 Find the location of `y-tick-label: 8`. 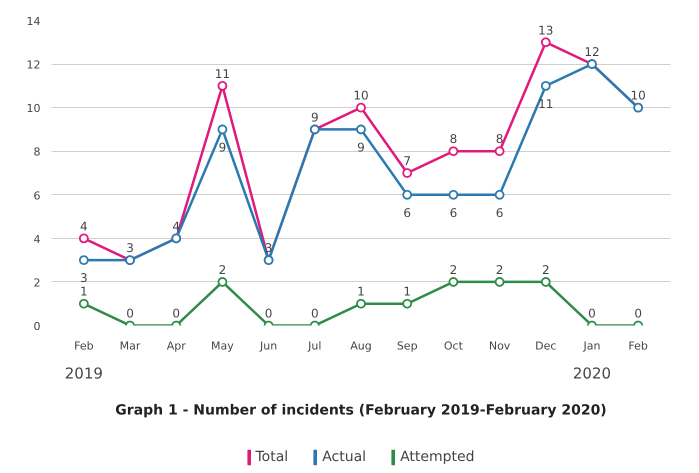

y-tick-label: 8 is located at coordinates (37, 152).